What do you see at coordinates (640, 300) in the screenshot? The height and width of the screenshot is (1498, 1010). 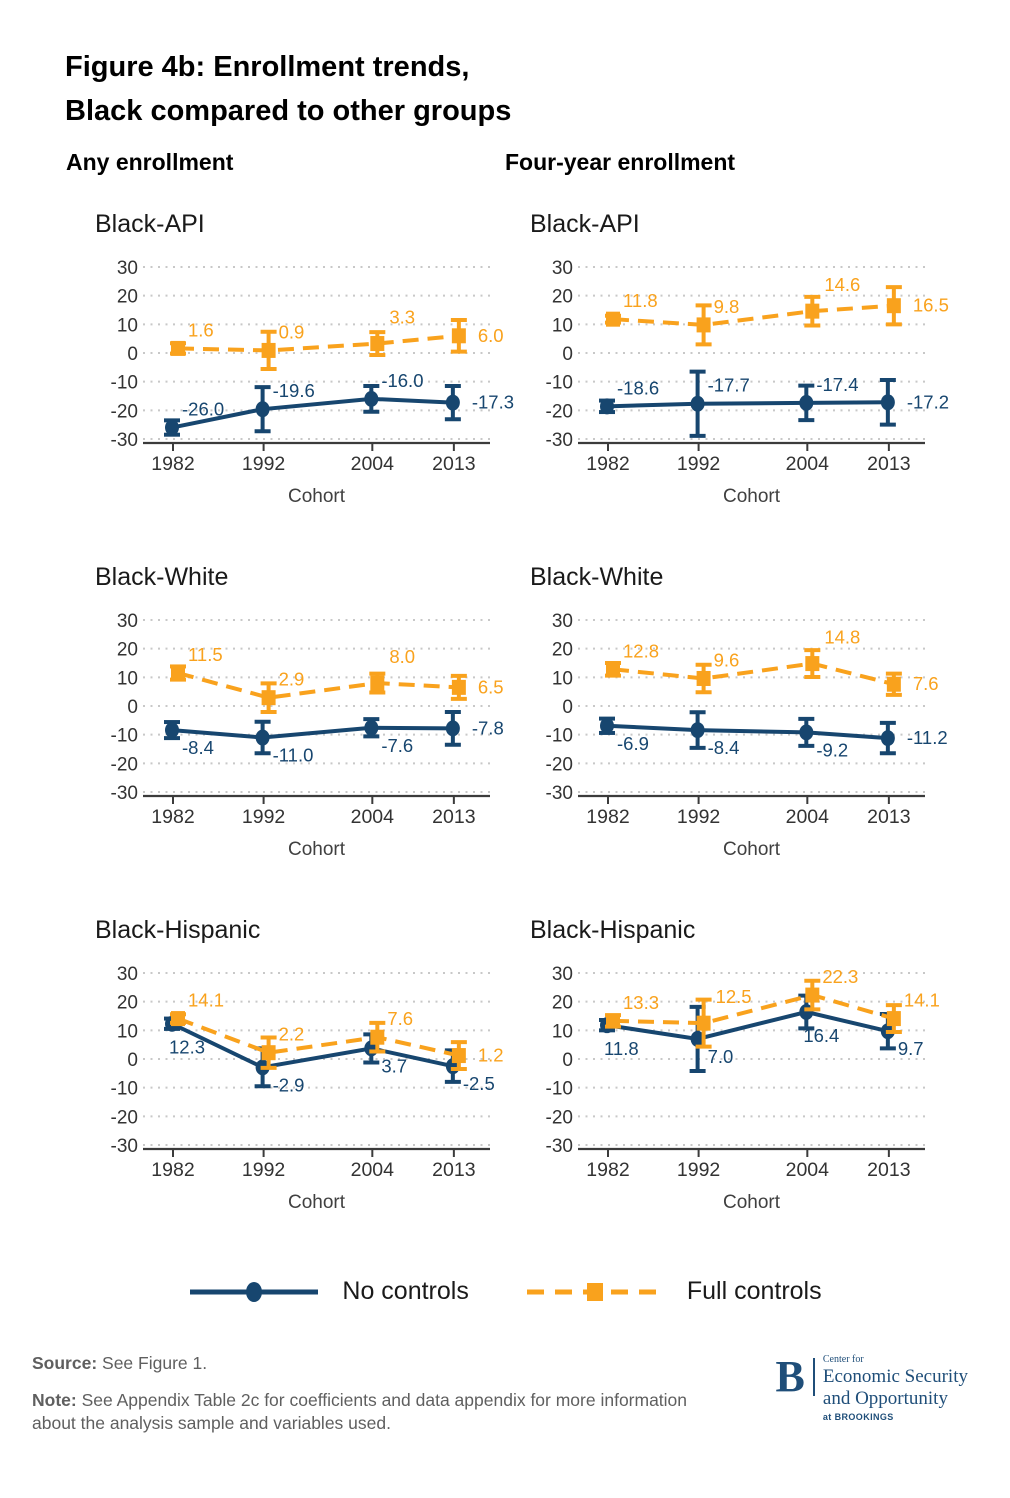 I see `svg-text: 11.8` at bounding box center [640, 300].